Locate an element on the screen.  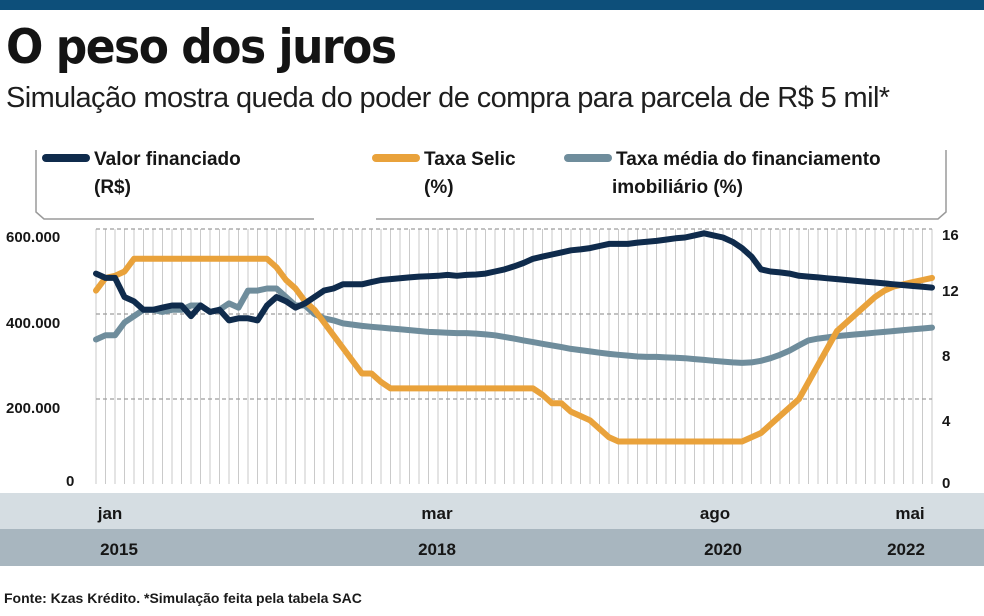
x-tick-month-mar: mar is located at coordinates (437, 513).